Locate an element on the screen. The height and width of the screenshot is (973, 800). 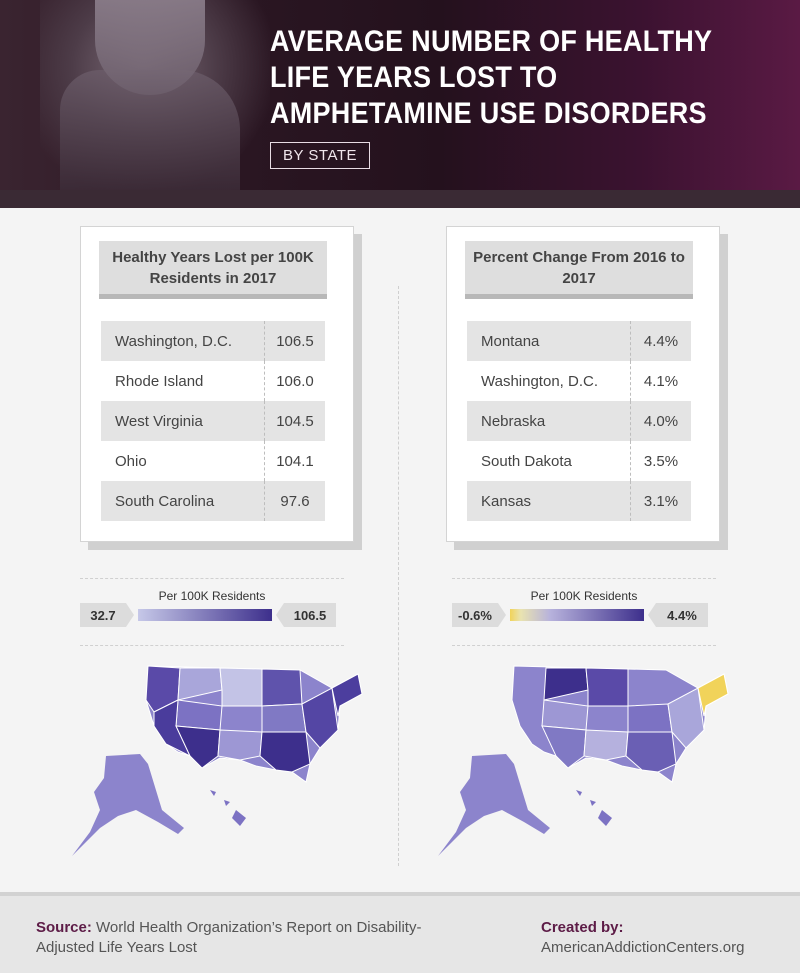
table-row: Rhode Island 106.0 is located at coordinates (213, 381).